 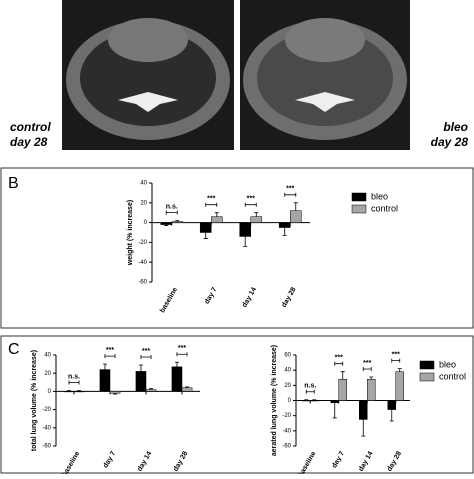 What do you see at coordinates (13, 183) in the screenshot?
I see `panel-label: B` at bounding box center [13, 183].